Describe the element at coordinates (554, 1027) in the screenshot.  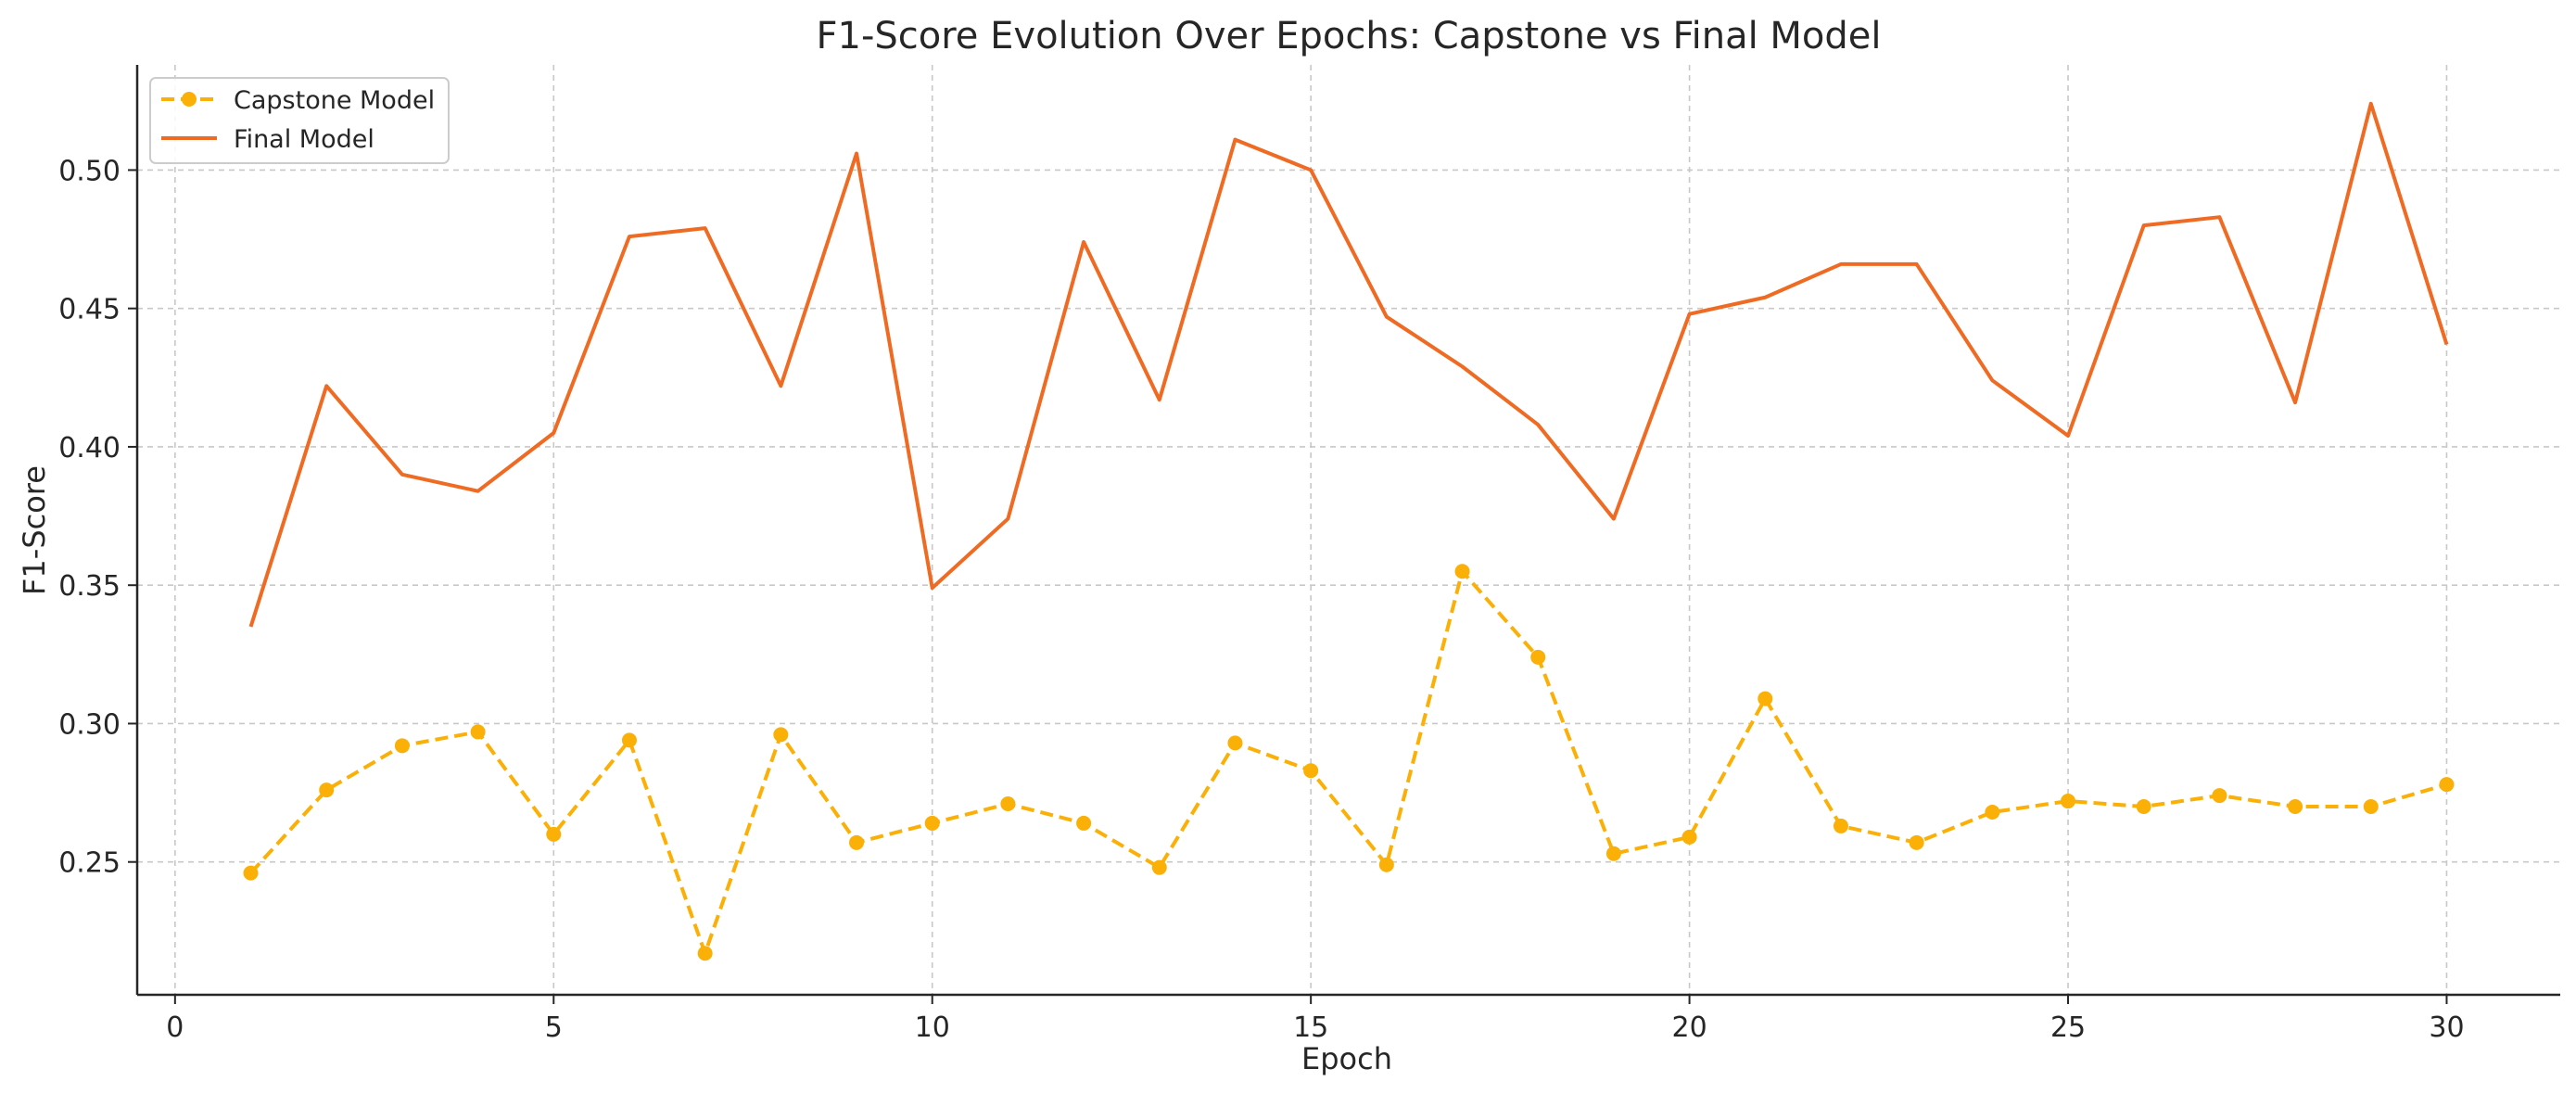
I see `x-tick-label: 5` at that location.